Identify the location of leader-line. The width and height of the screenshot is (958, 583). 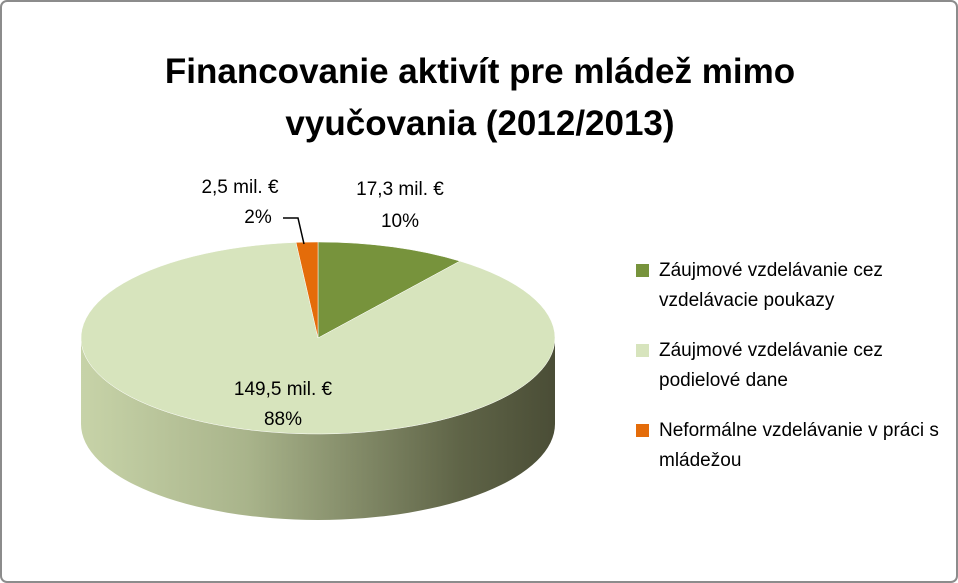
(294, 231).